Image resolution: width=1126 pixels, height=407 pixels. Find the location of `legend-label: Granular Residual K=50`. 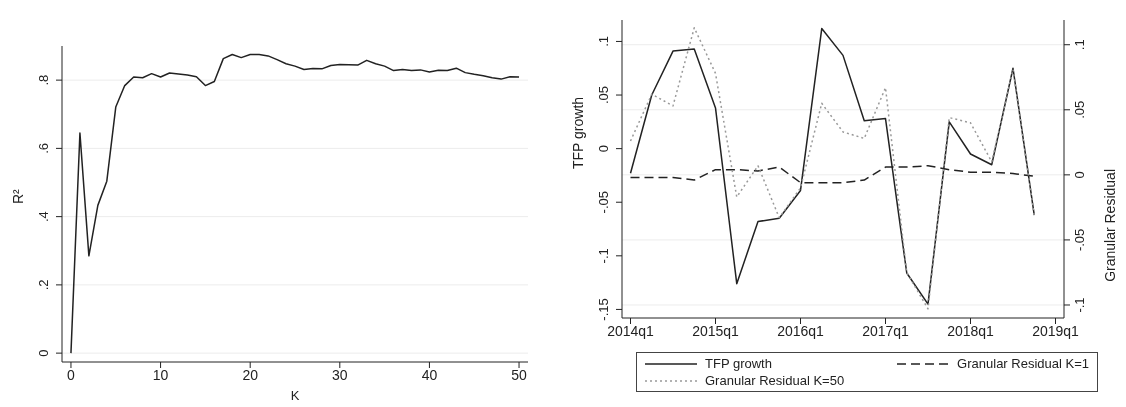

legend-label: Granular Residual K=50 is located at coordinates (775, 380).